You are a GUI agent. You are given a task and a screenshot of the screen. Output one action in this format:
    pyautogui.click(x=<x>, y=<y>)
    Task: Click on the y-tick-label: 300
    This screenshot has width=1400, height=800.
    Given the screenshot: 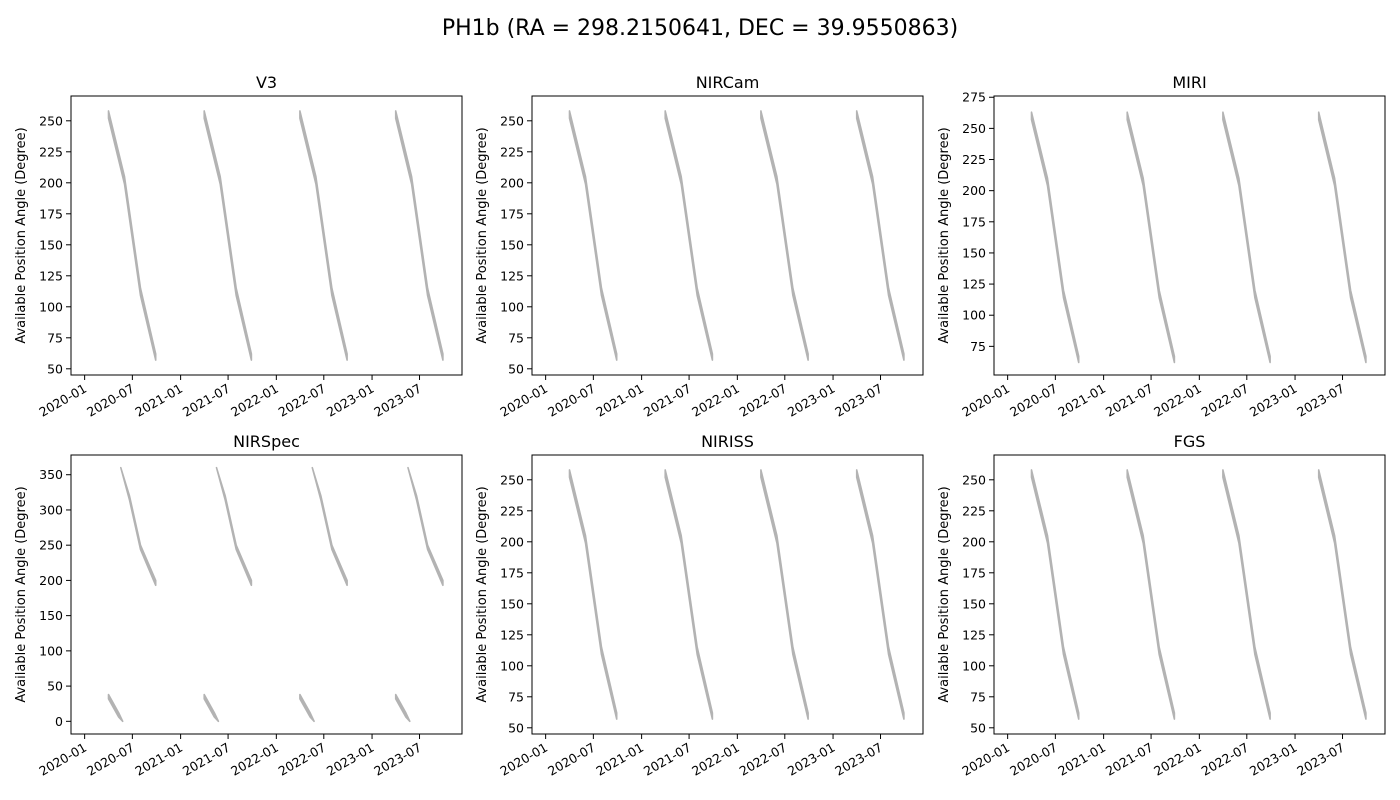 What is the action you would take?
    pyautogui.click(x=51, y=509)
    